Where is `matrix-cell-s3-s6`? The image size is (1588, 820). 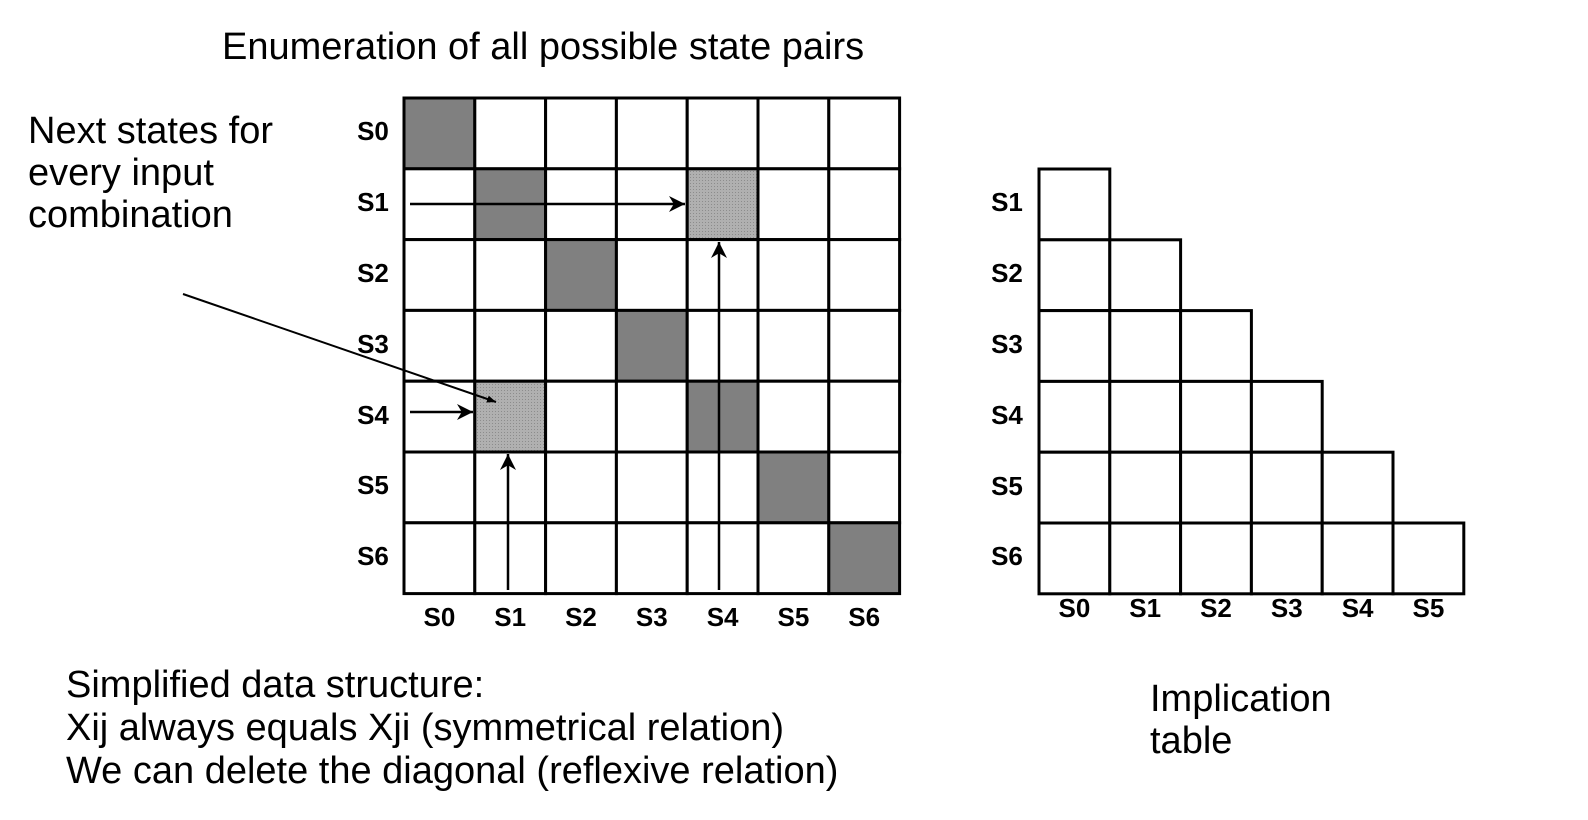 matrix-cell-s3-s6 is located at coordinates (864, 345).